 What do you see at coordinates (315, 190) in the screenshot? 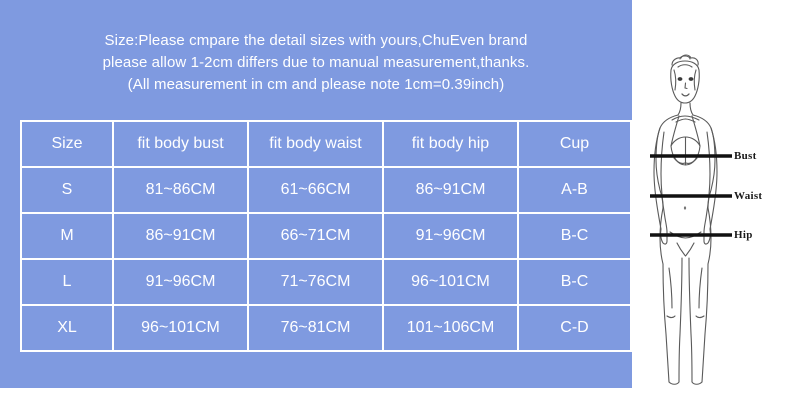
I see `cell-waist: 61~66CM` at bounding box center [315, 190].